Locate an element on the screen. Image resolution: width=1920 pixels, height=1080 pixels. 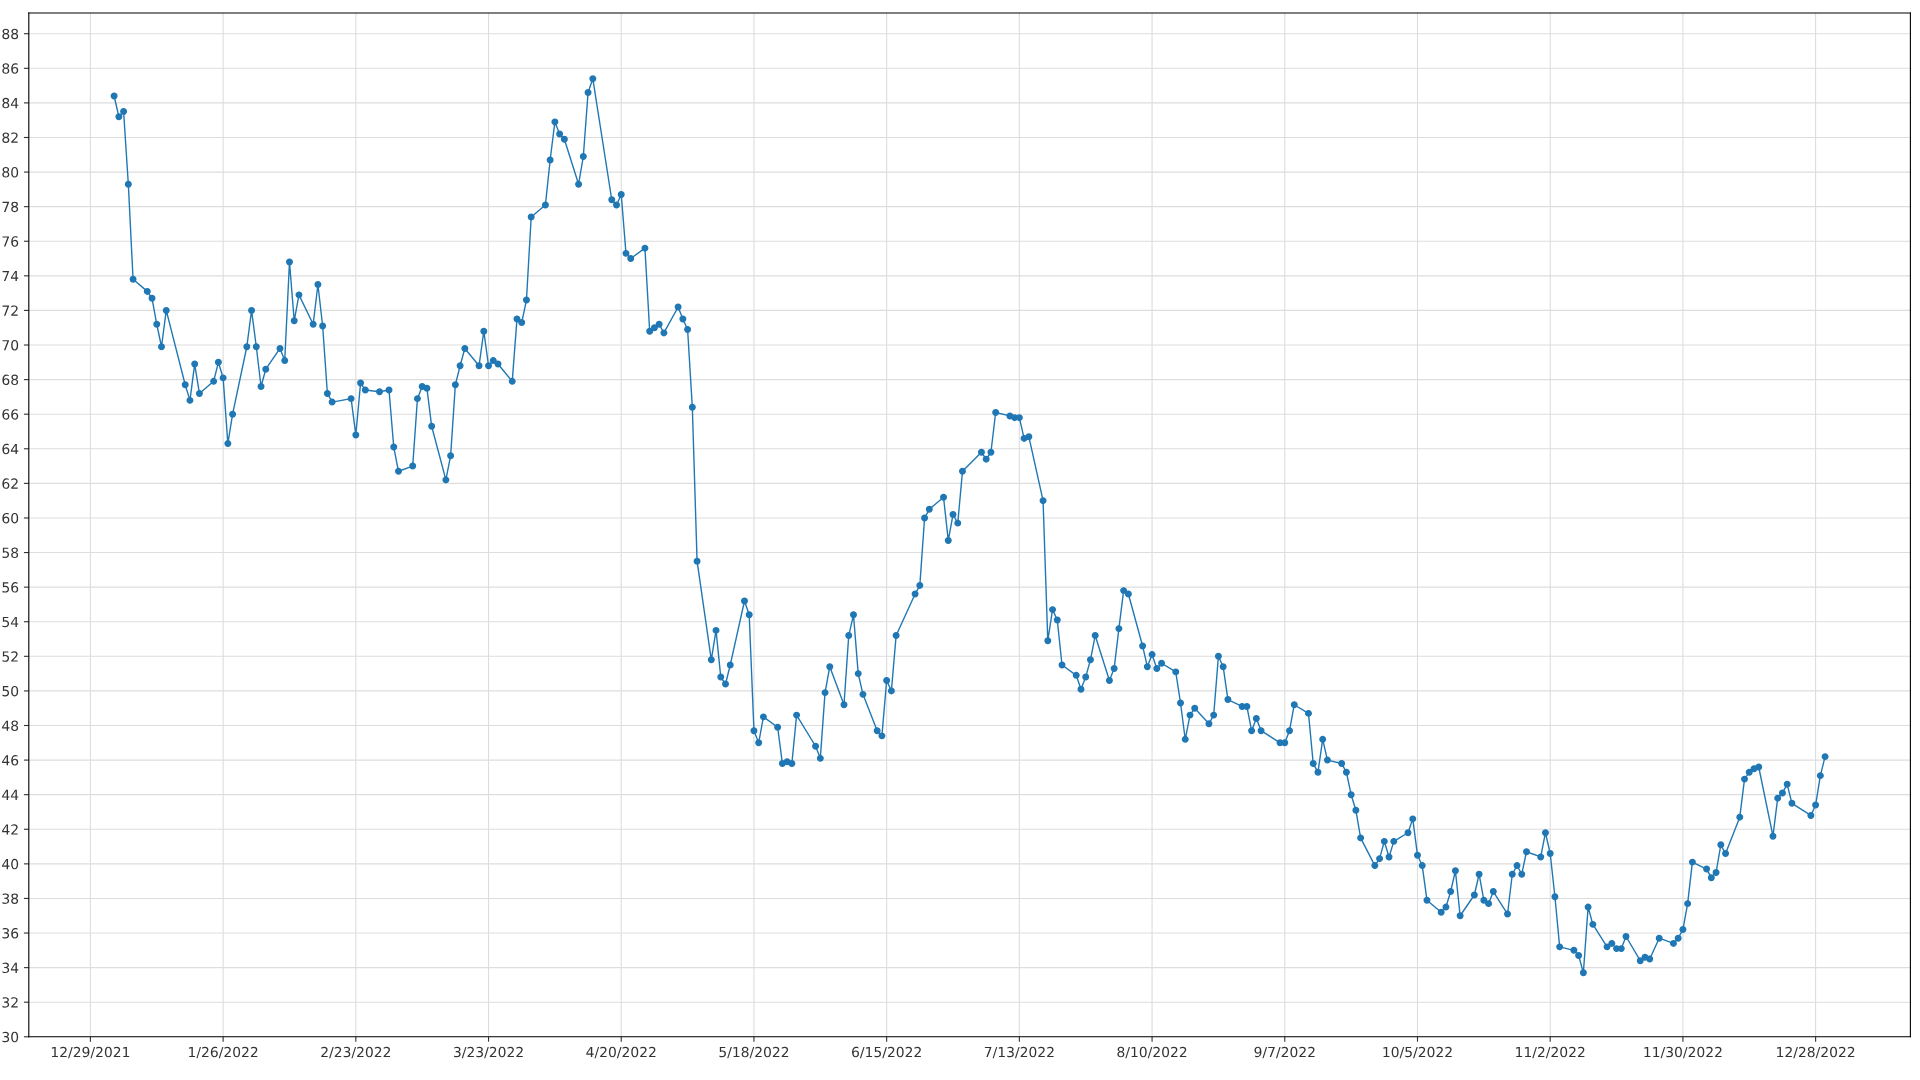
x-tick-label: 4/20/2022 is located at coordinates (621, 1052).